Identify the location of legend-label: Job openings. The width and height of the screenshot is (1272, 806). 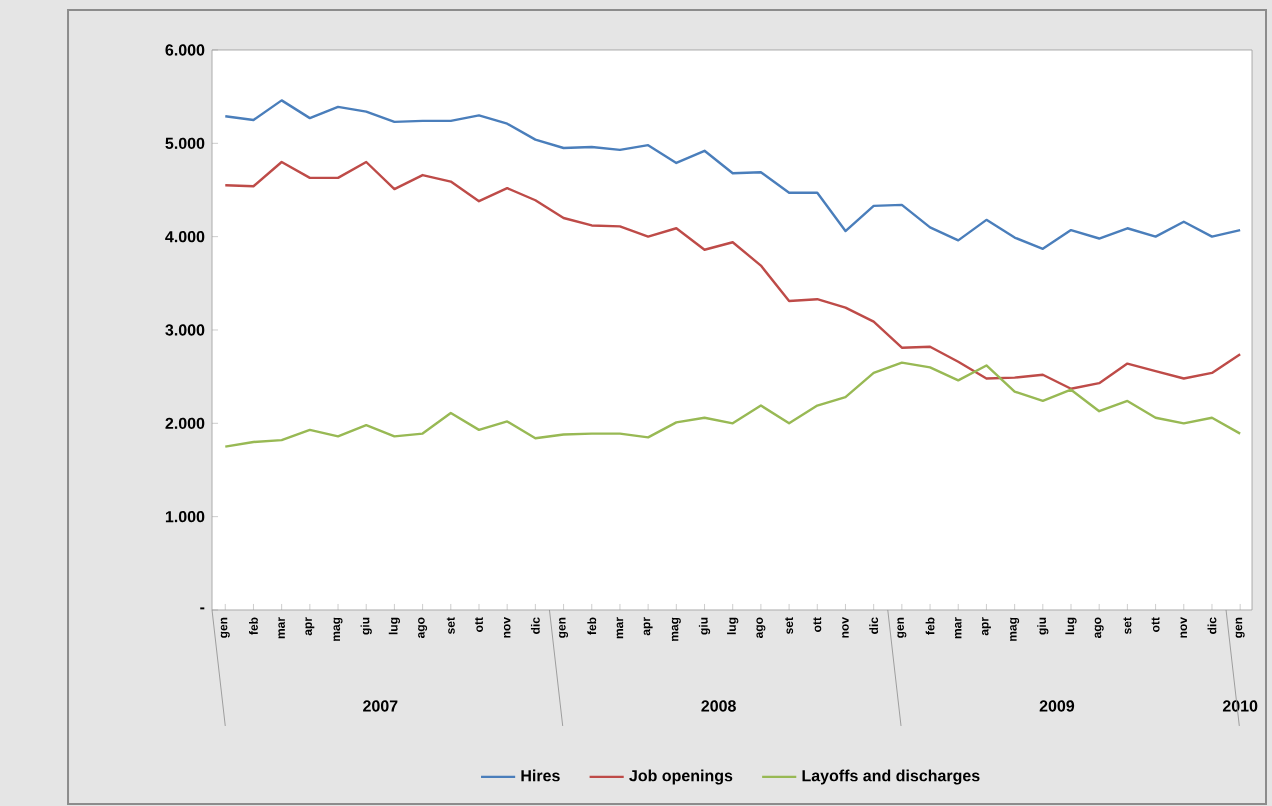
(681, 777).